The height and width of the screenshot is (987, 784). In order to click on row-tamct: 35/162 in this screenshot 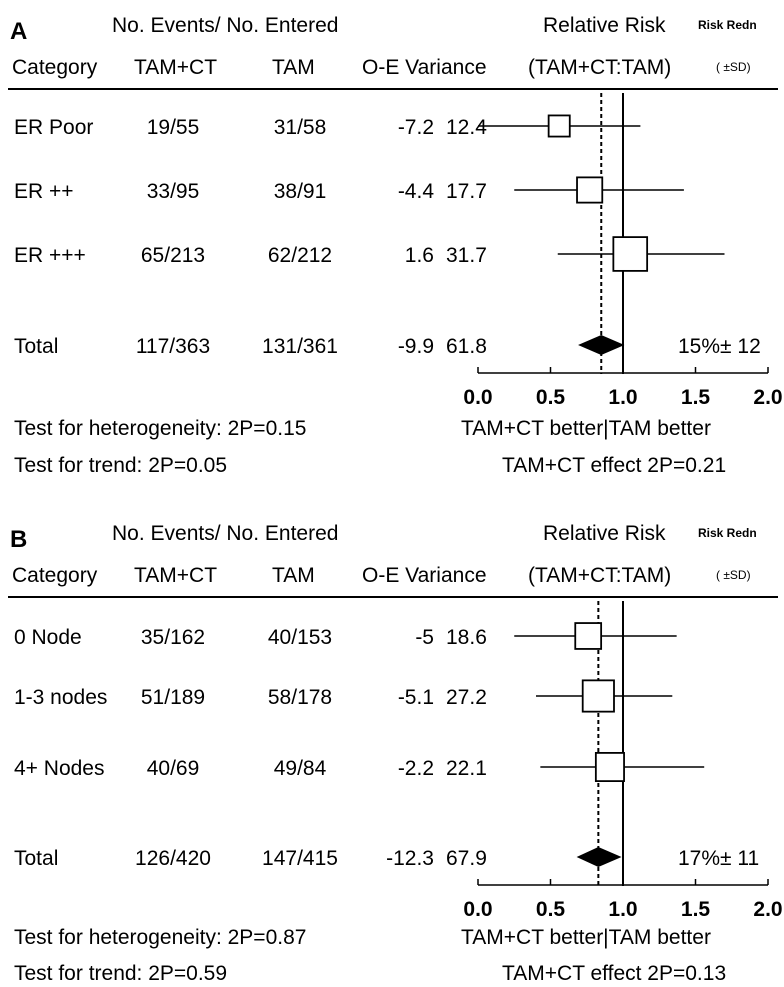, I will do `click(173, 637)`.